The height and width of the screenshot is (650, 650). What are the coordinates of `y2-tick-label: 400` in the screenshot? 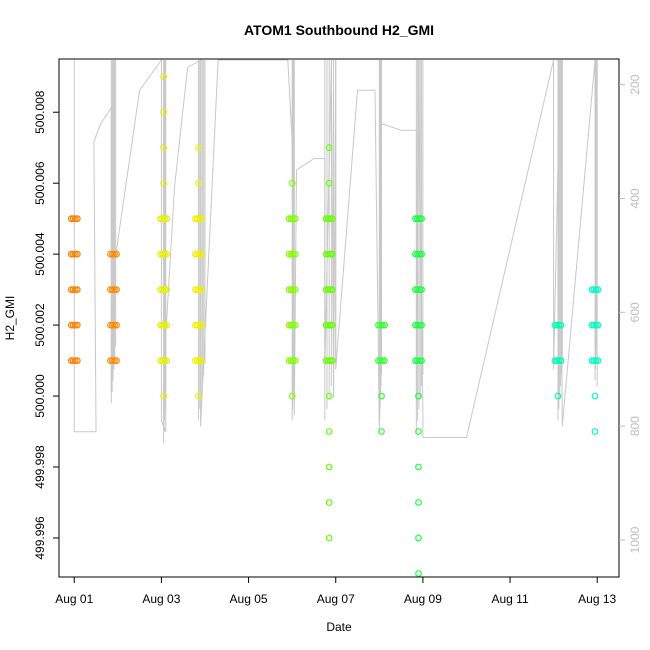 It's located at (635, 198).